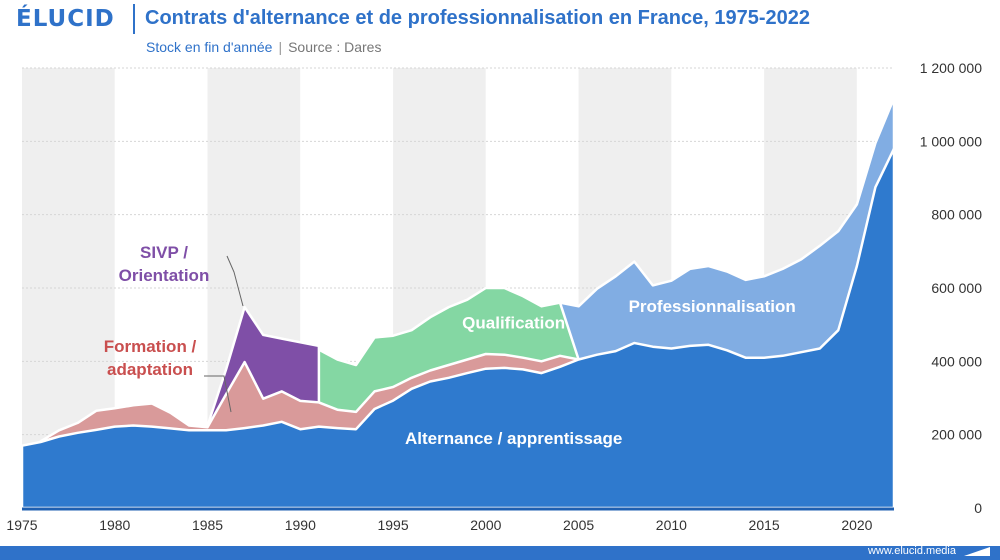 The image size is (1000, 560). I want to click on y-tick-label: 0, so click(978, 508).